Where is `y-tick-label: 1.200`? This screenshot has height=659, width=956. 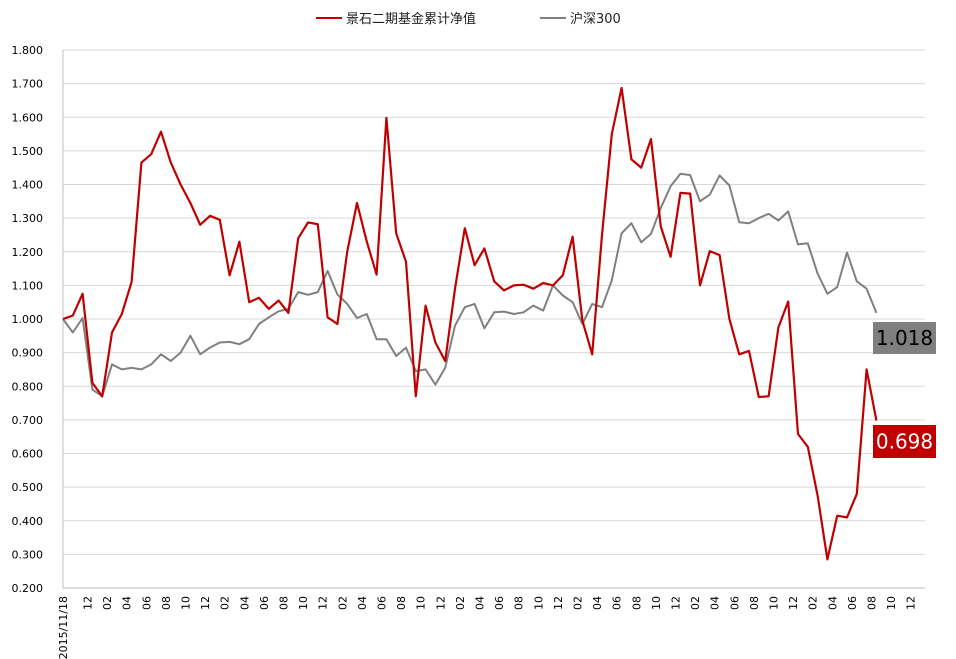 y-tick-label: 1.200 is located at coordinates (28, 252).